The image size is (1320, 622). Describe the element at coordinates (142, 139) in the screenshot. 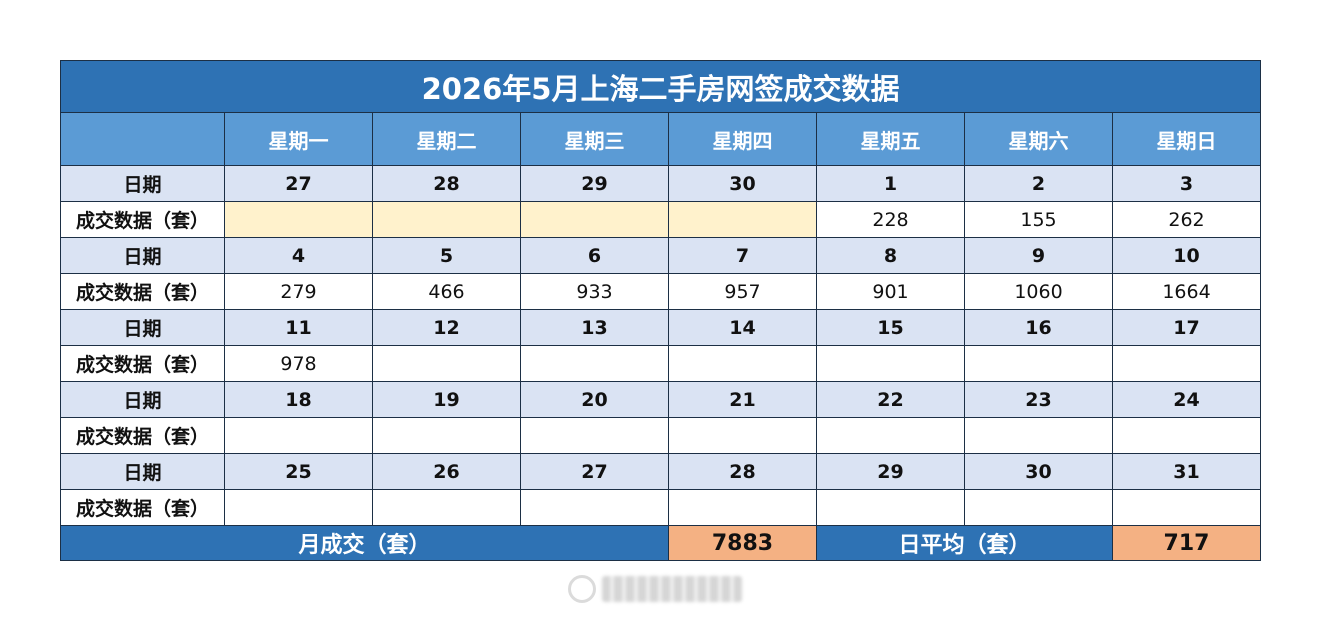

I see `header-corner-cell` at that location.